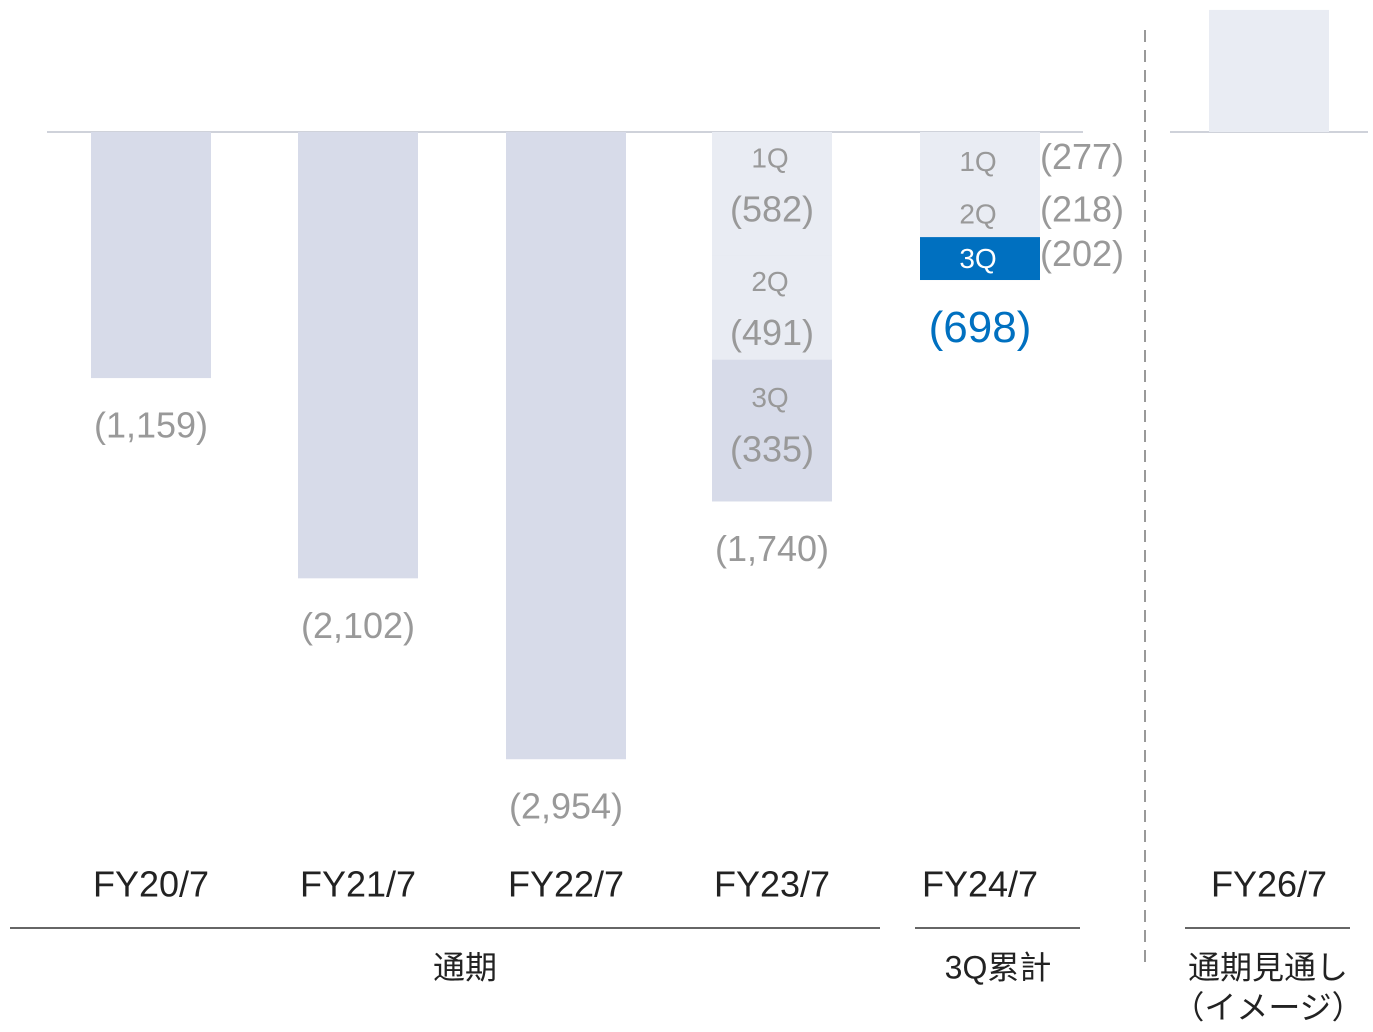 This screenshot has height=1032, width=1373. What do you see at coordinates (1268, 967) in the screenshot?
I see `group-label: 通期見通し` at bounding box center [1268, 967].